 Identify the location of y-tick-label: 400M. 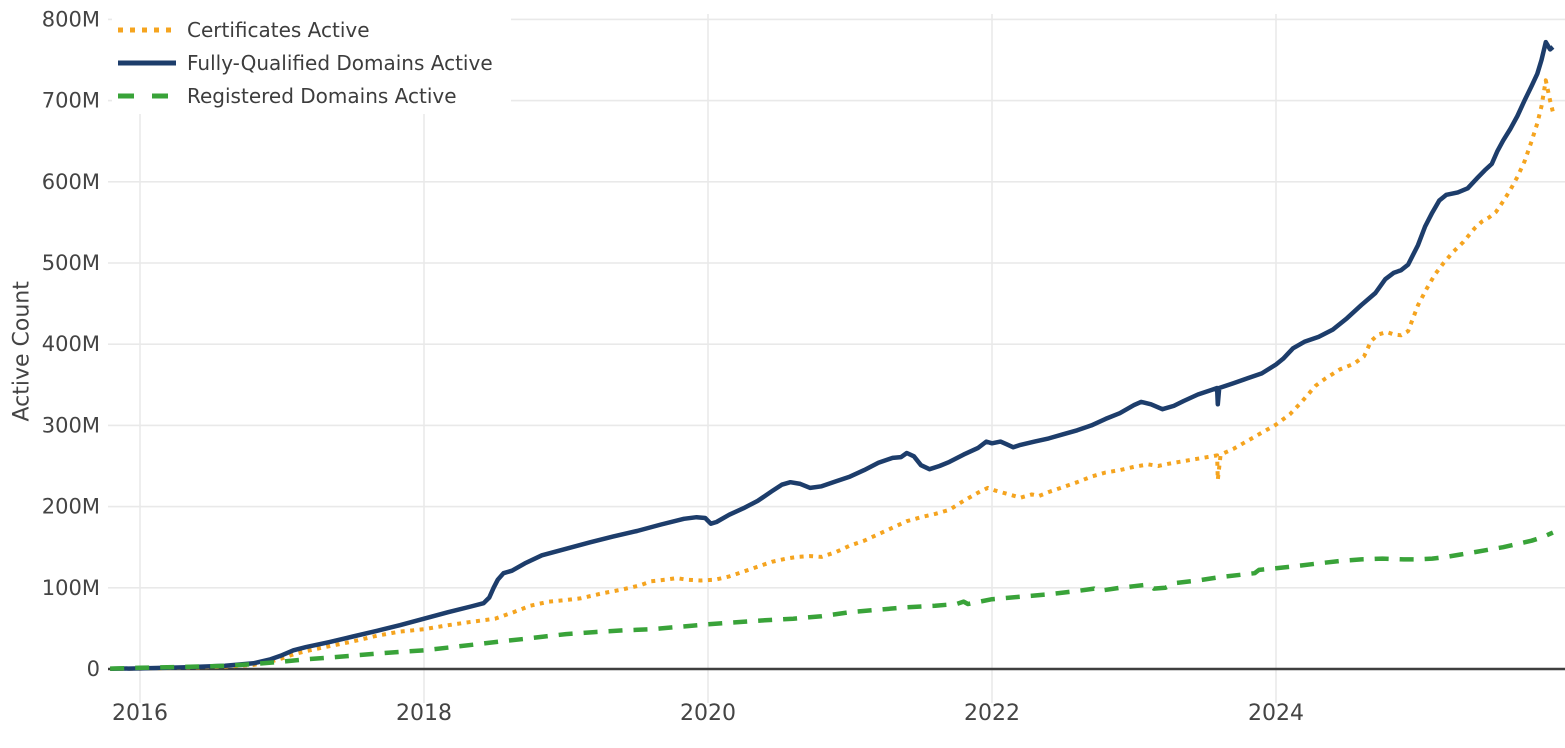
(71, 344).